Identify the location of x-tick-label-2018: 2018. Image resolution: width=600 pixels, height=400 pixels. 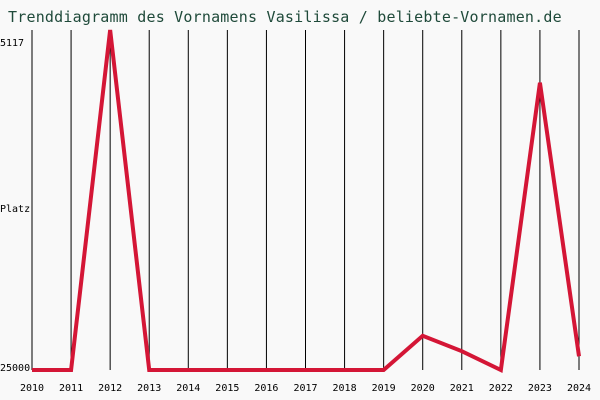
(345, 388).